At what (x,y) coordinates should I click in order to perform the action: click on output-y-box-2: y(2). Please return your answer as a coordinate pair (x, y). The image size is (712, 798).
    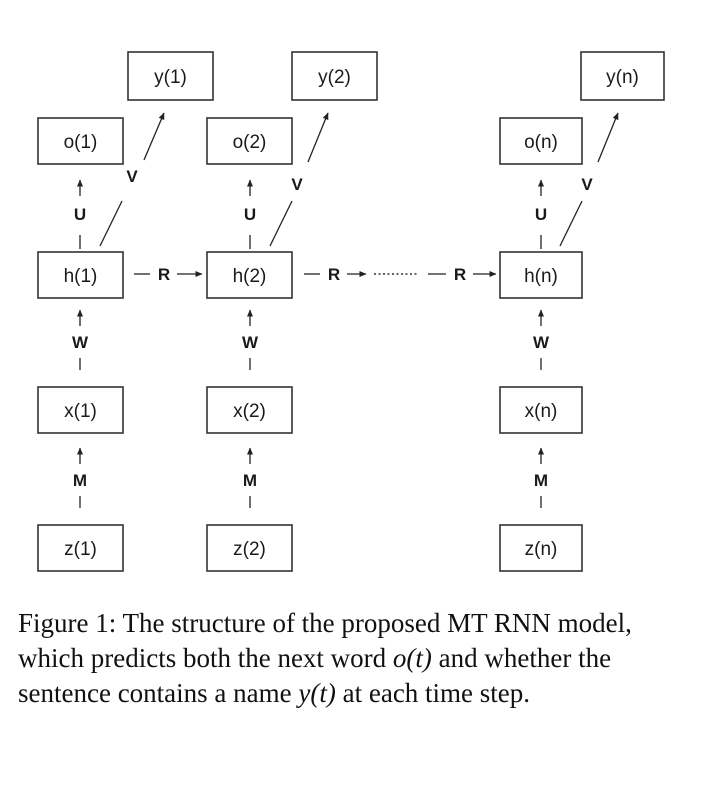
    Looking at the image, I should click on (334, 76).